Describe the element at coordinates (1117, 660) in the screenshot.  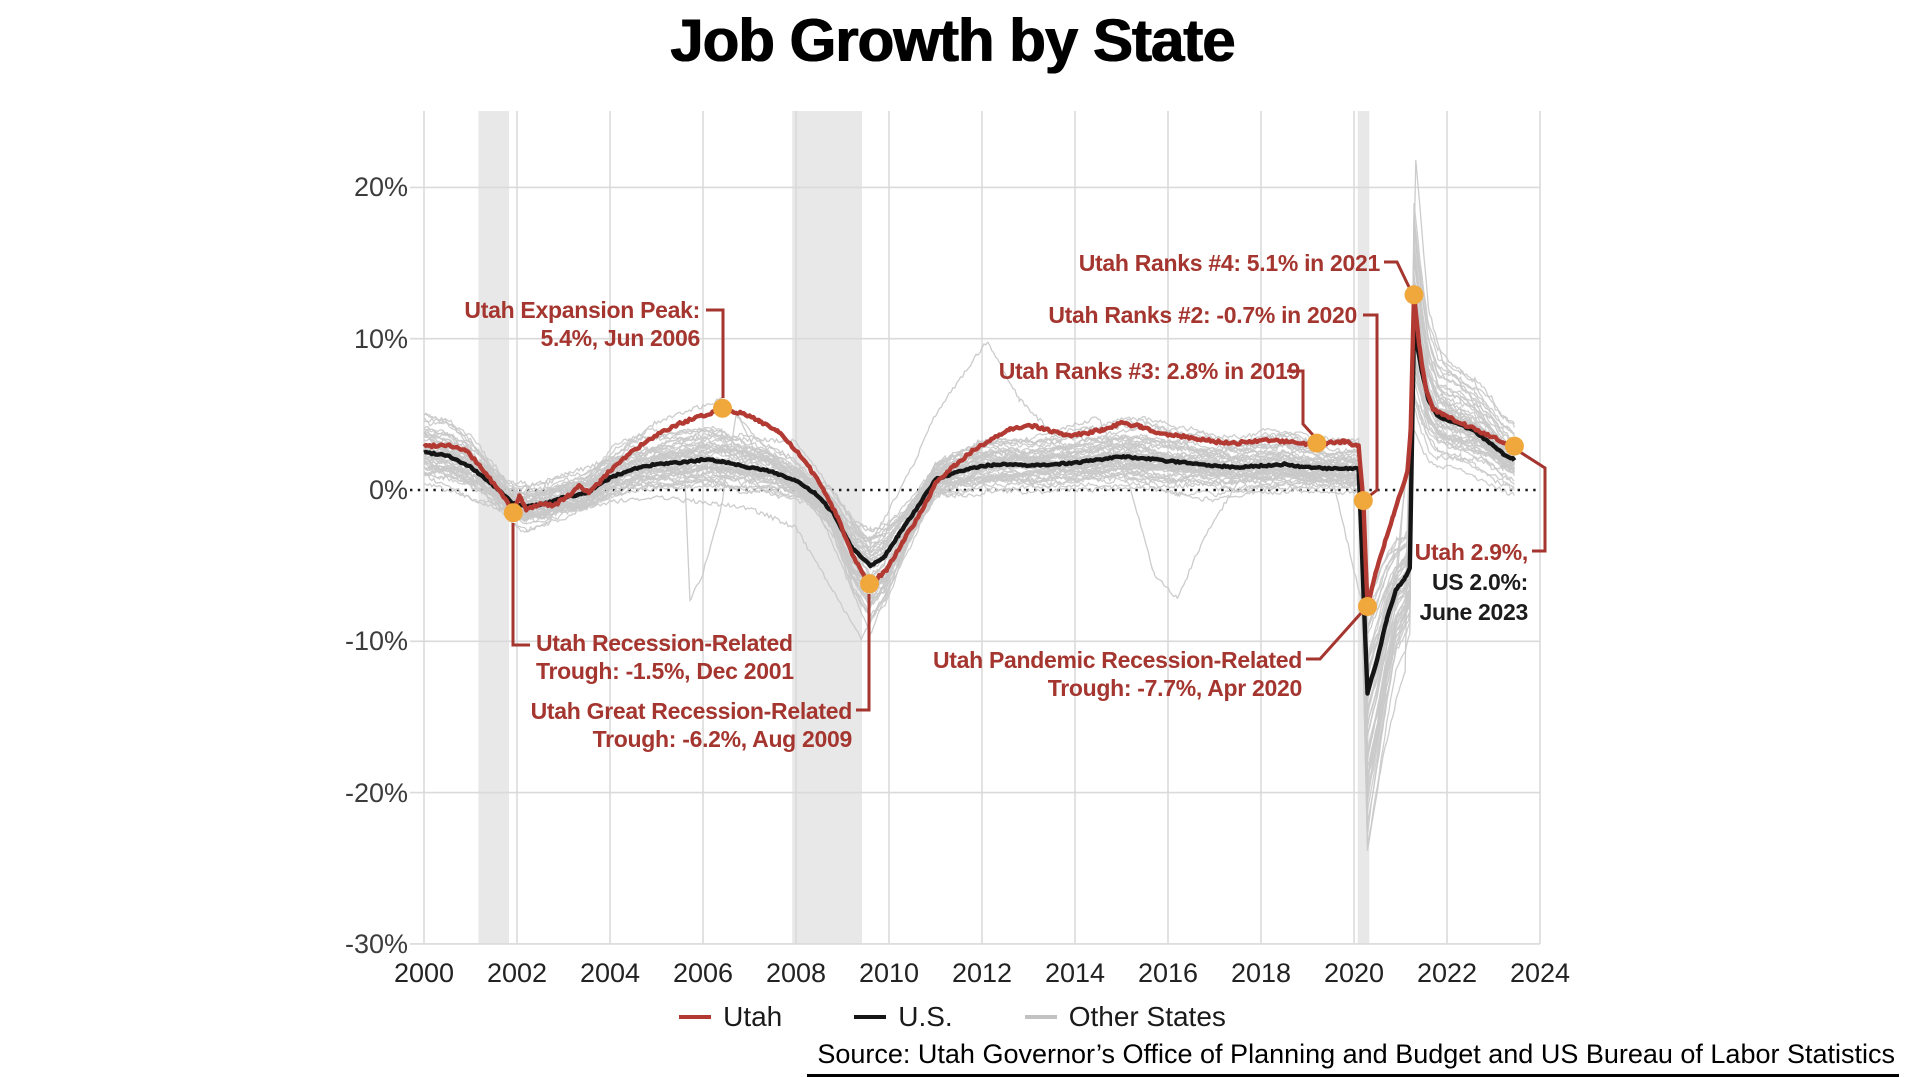
I see `annotation-line: Utah Pandemic Recession-Related` at that location.